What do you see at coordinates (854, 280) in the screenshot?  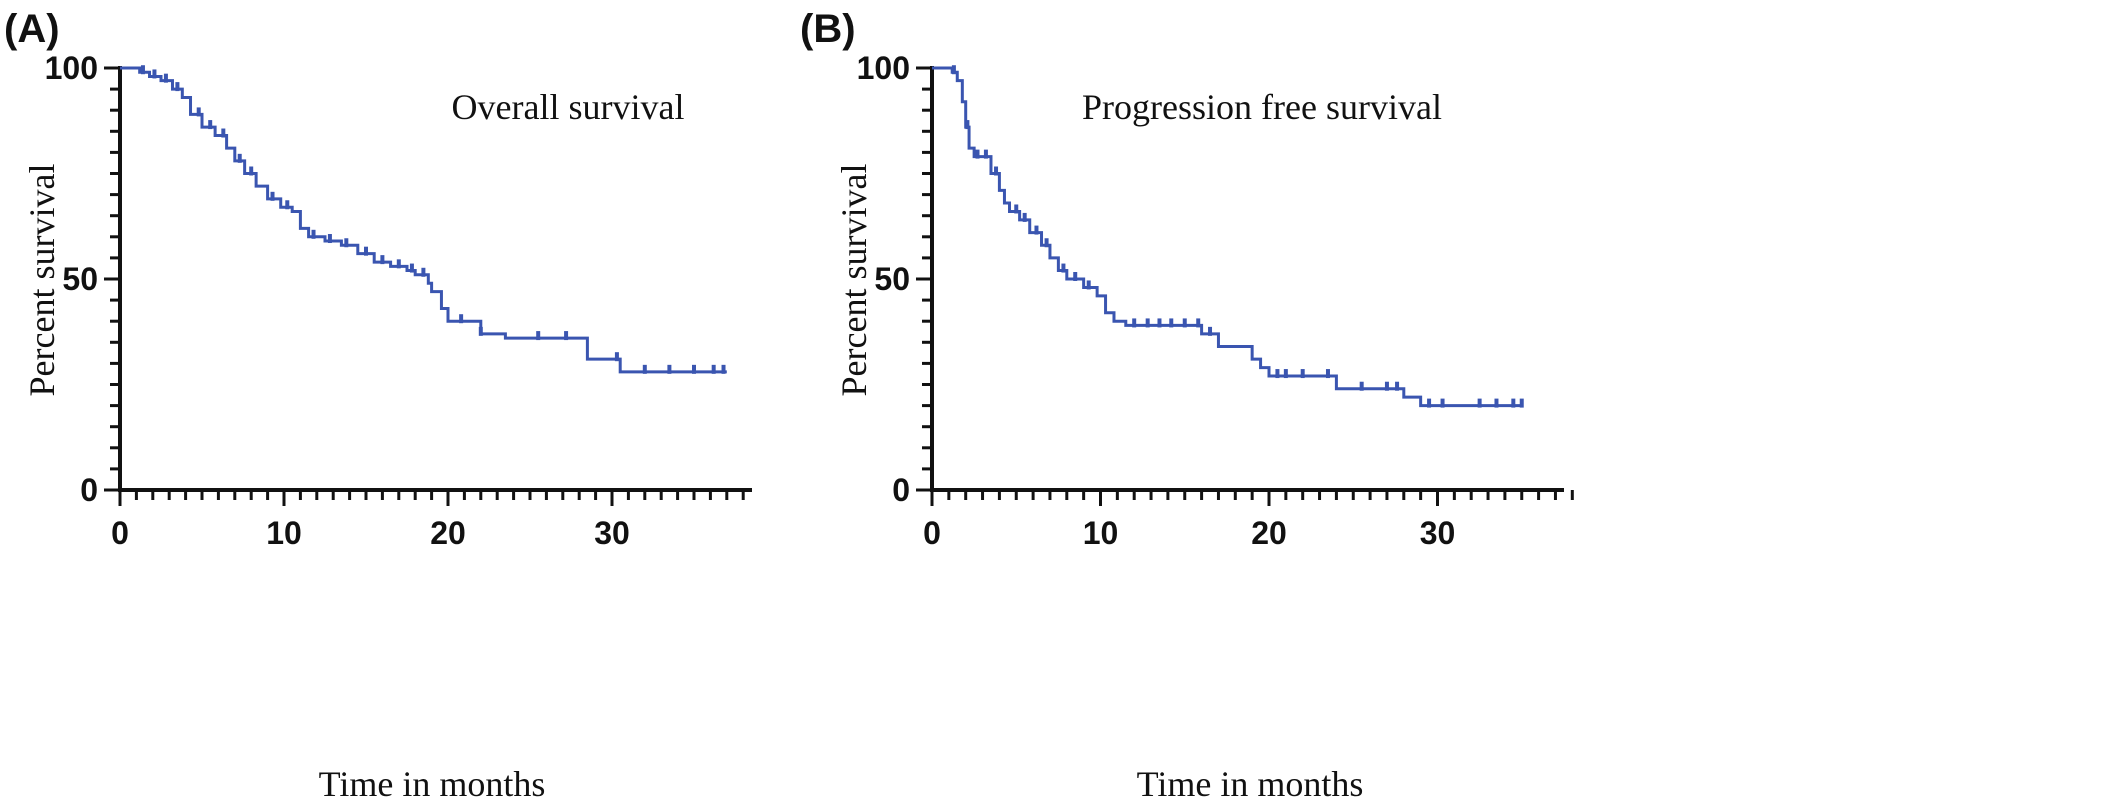 I see `y-axis-title-b: Percent survival` at bounding box center [854, 280].